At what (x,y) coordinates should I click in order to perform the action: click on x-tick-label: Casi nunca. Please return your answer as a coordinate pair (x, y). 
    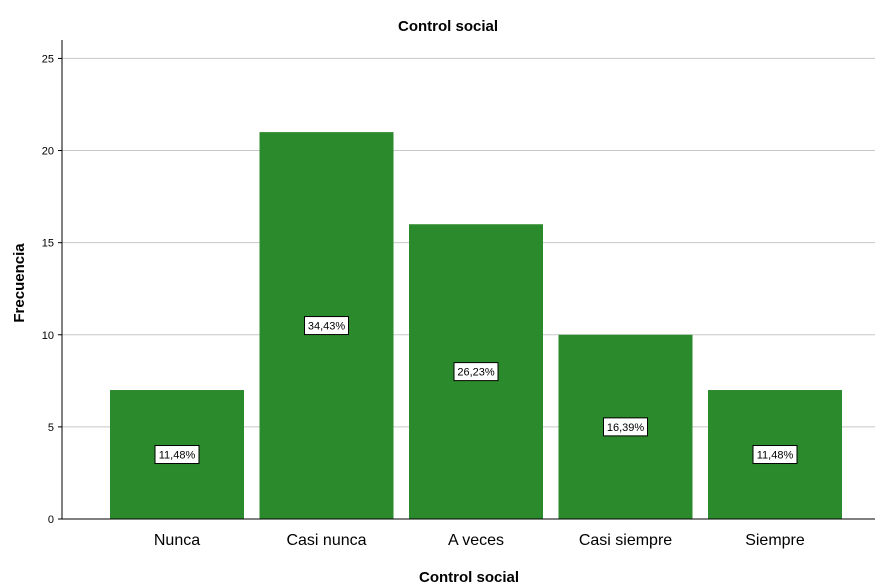
    Looking at the image, I should click on (326, 540).